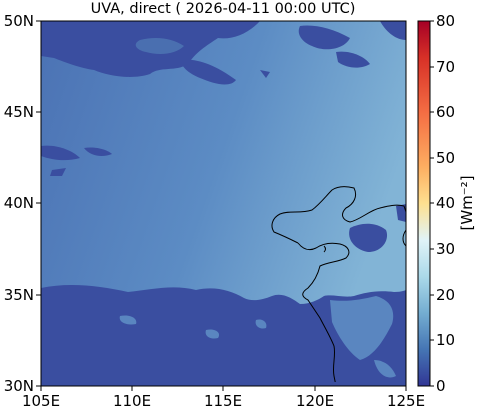 This screenshot has height=412, width=480. I want to click on y-tick-label: 45N, so click(19, 112).